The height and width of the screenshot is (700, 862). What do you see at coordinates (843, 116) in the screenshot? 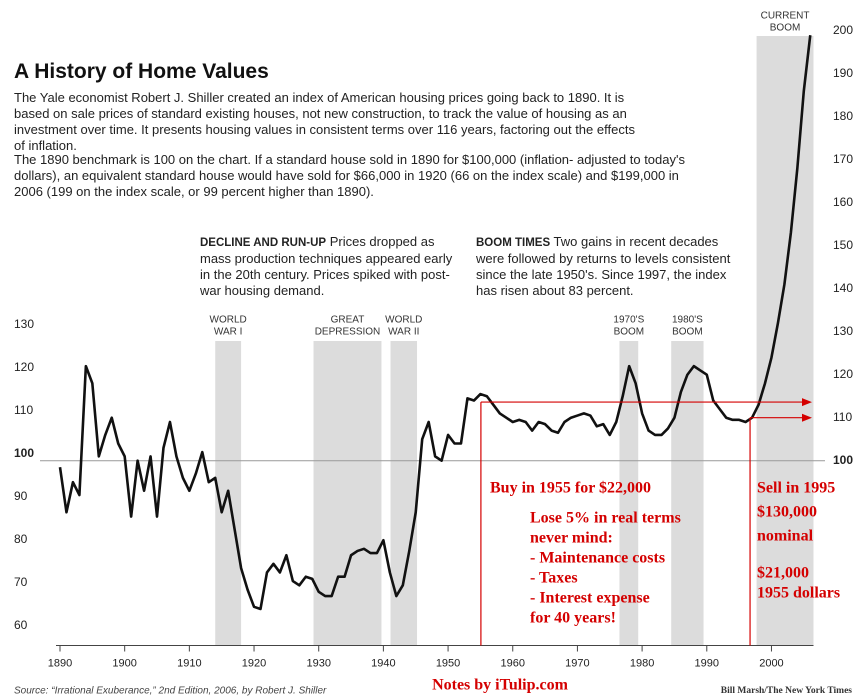
I see `y2-tick-label: 180` at bounding box center [843, 116].